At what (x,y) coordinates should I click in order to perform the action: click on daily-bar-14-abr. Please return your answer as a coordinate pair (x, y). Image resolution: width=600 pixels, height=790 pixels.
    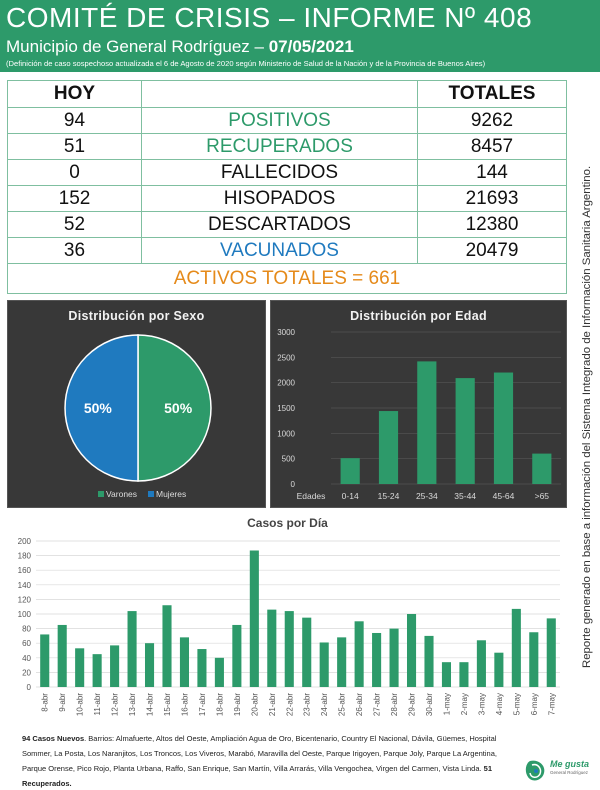
    Looking at the image, I should click on (149, 665).